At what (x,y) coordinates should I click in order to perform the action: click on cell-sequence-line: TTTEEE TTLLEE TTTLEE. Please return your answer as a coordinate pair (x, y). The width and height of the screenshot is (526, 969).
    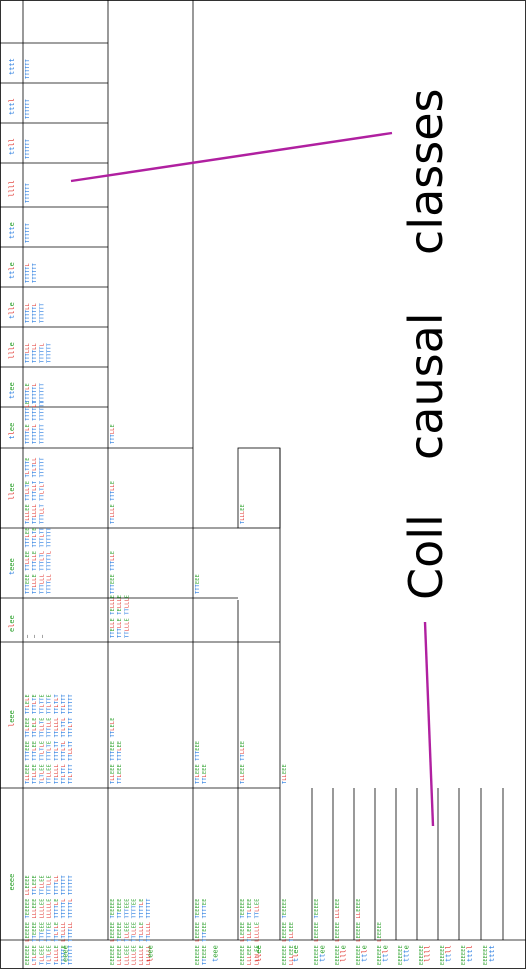
    Looking at the image, I should click on (28, 560).